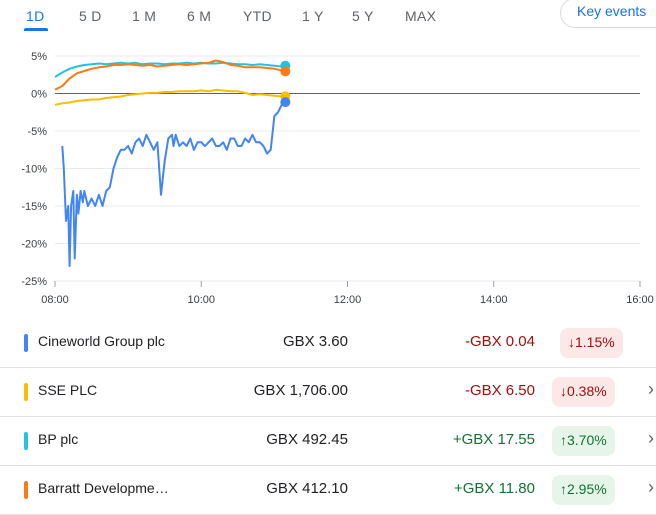 The width and height of the screenshot is (656, 515). I want to click on stock-name: BP plc, so click(58, 439).